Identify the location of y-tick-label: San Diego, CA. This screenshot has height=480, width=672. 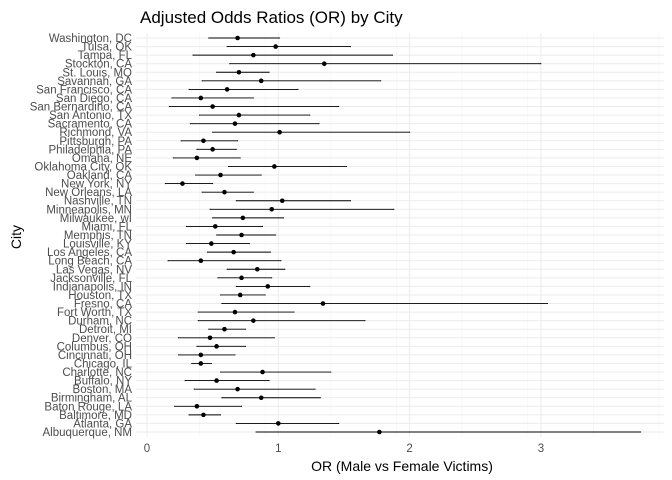
(94, 99).